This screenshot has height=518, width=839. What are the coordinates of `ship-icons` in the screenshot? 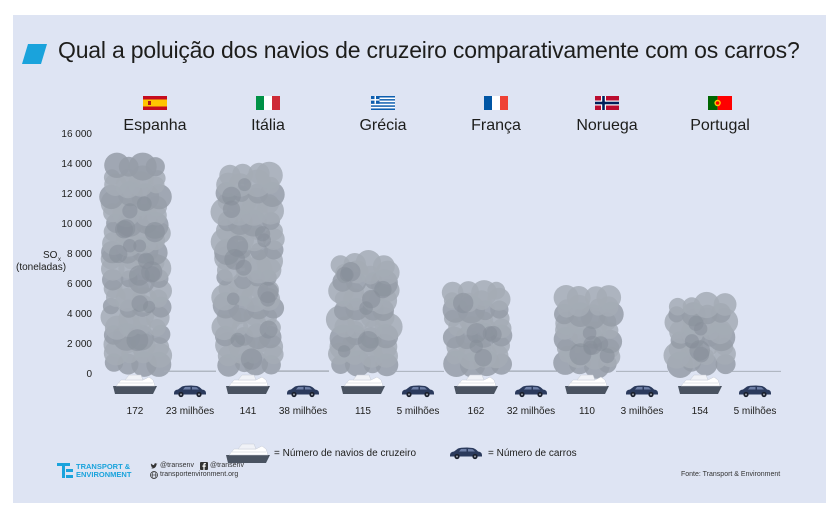 It's located at (417, 384).